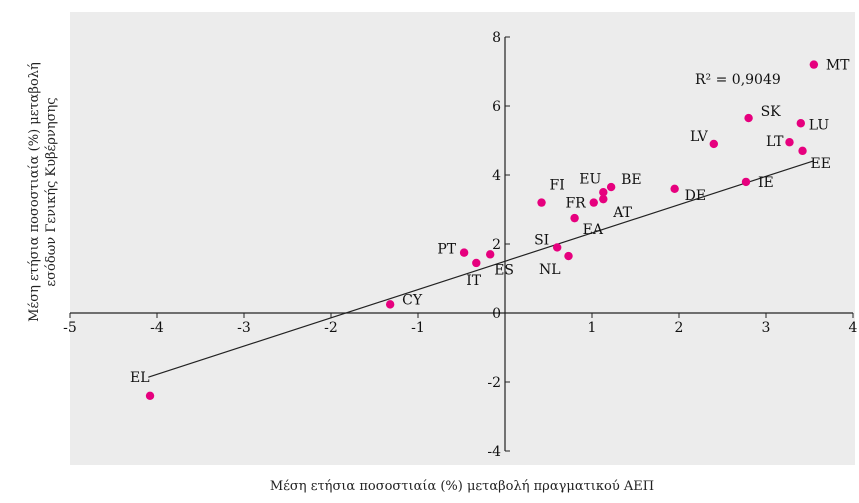 Image resolution: width=859 pixels, height=503 pixels. Describe the element at coordinates (464, 252) in the screenshot. I see `data-point-pt` at that location.